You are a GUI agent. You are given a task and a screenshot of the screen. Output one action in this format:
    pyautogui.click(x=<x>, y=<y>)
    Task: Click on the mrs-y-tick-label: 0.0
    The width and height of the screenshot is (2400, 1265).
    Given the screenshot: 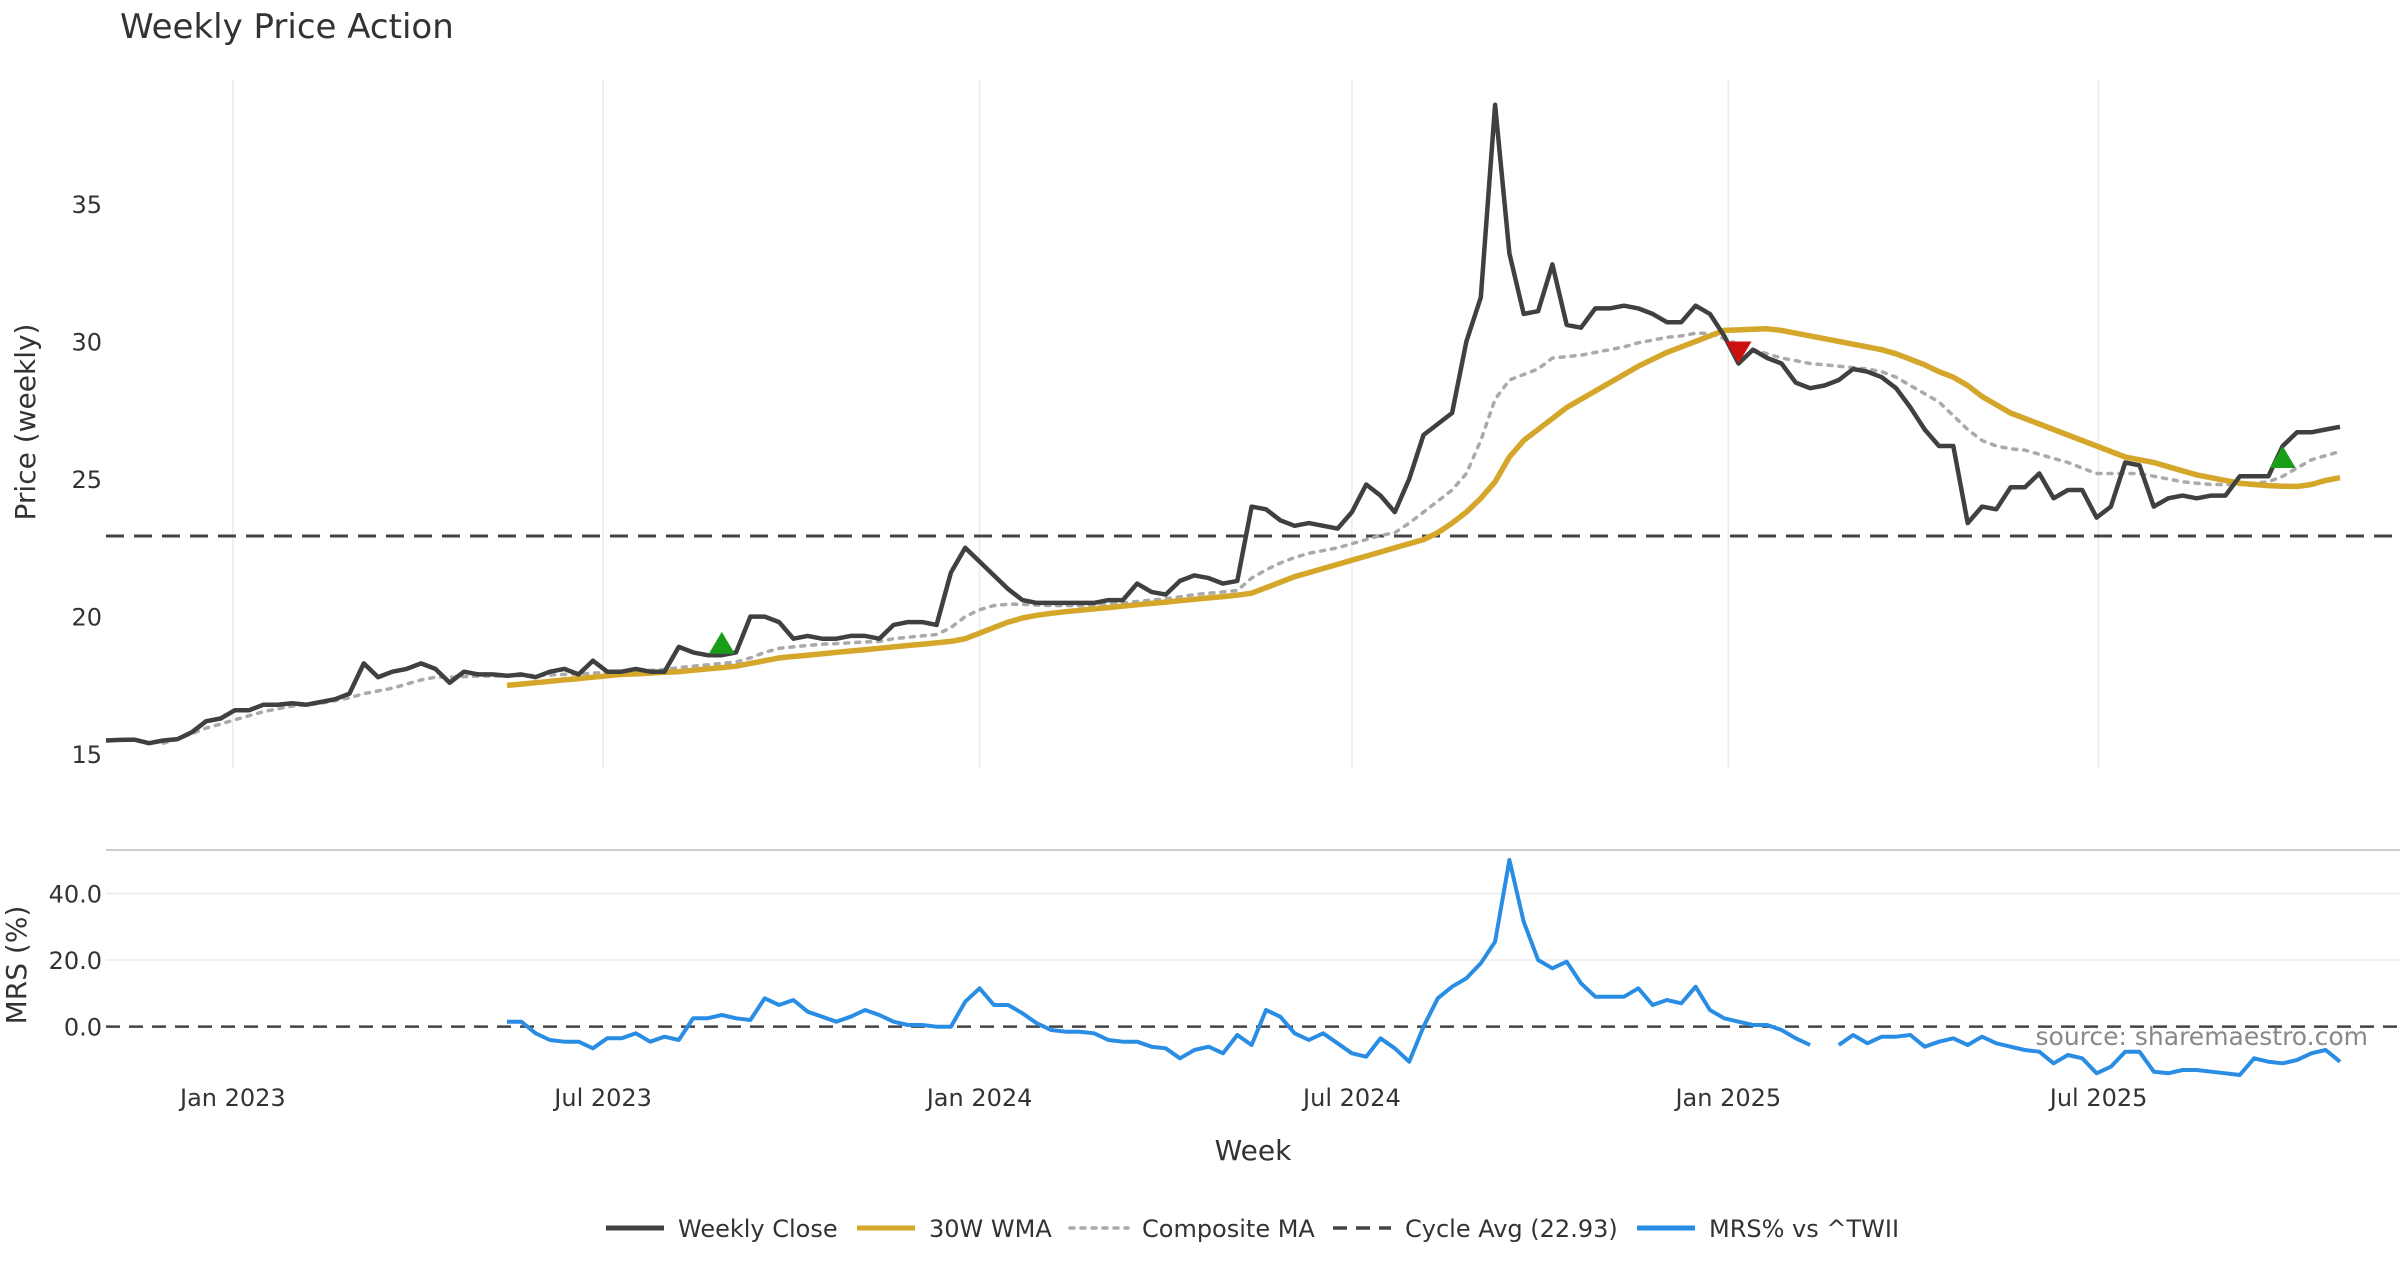 What is the action you would take?
    pyautogui.click(x=83, y=1028)
    